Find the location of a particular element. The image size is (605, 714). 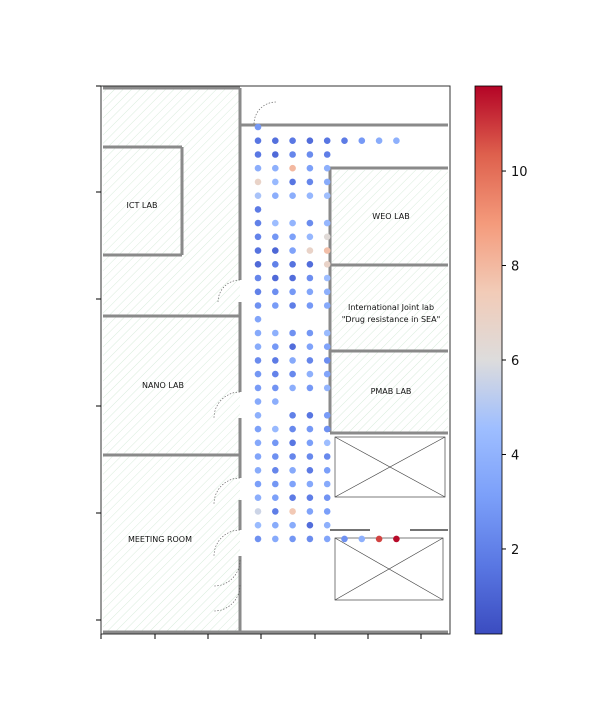

ict-lab-label: ICT LAB is located at coordinates (142, 205).